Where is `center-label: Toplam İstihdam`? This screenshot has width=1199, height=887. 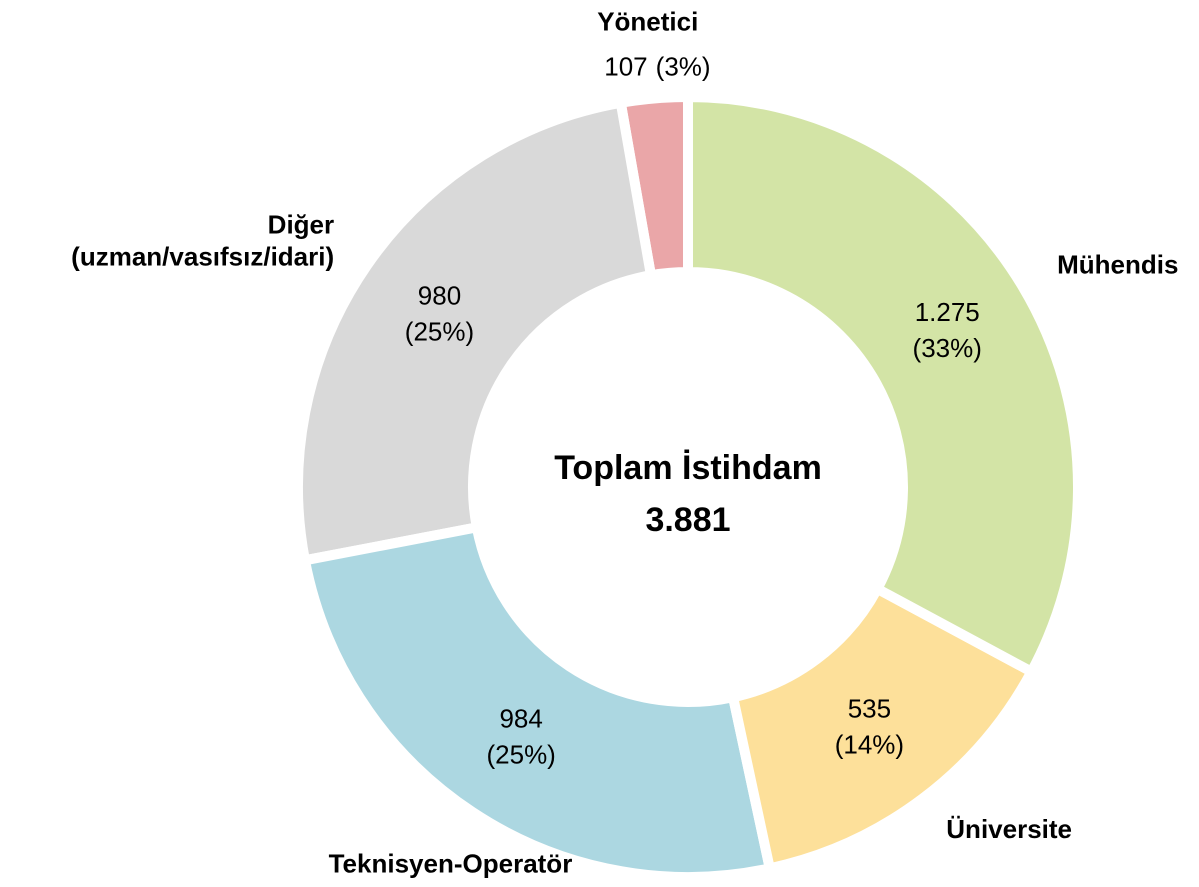 center-label: Toplam İstihdam is located at coordinates (688, 468).